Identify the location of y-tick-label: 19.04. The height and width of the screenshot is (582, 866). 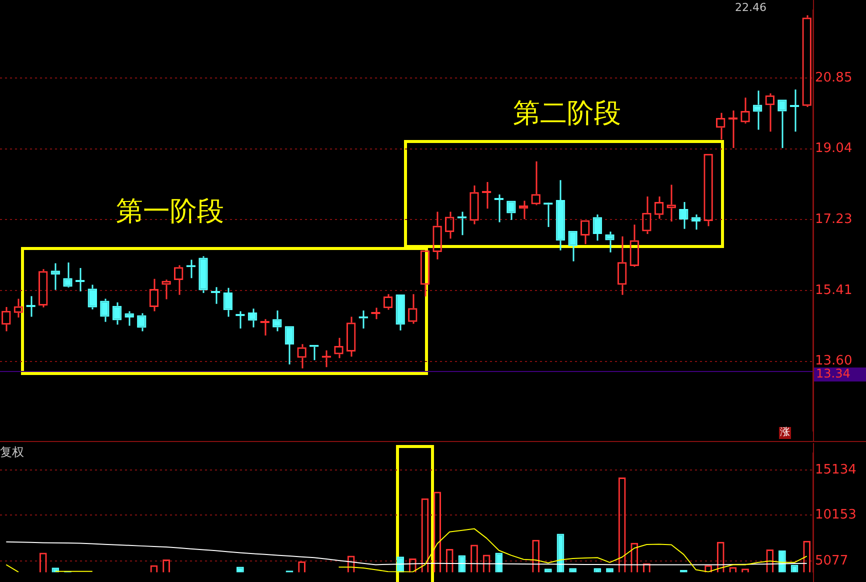
(833, 148).